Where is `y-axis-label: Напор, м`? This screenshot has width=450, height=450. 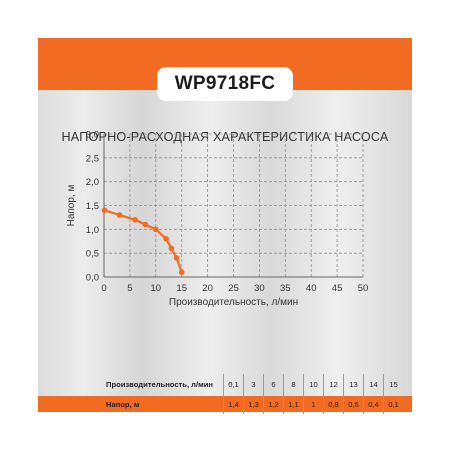
y-axis-label: Напор, м is located at coordinates (71, 206).